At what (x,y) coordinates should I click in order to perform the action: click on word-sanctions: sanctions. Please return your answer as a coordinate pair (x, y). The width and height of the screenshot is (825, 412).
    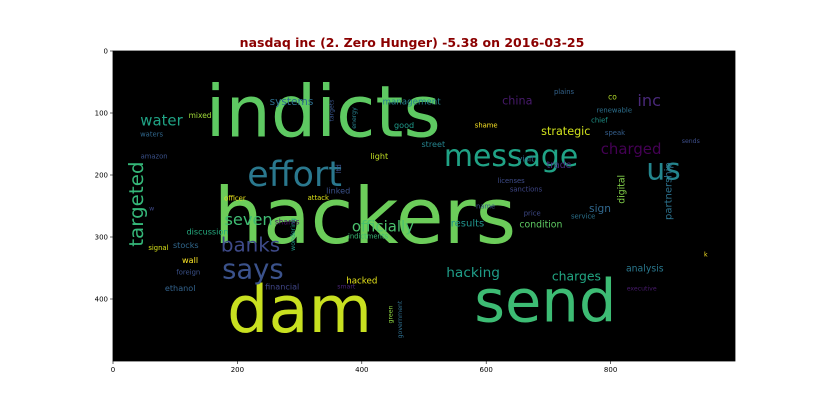
    Looking at the image, I should click on (526, 189).